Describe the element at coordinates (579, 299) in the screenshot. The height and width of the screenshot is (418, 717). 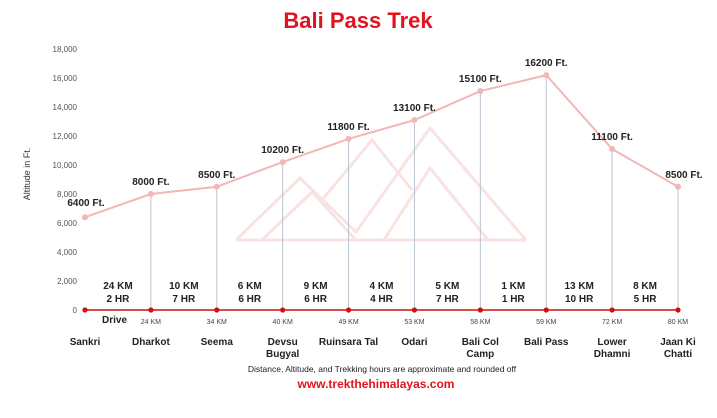
I see `segment-hours: 10 HR` at that location.